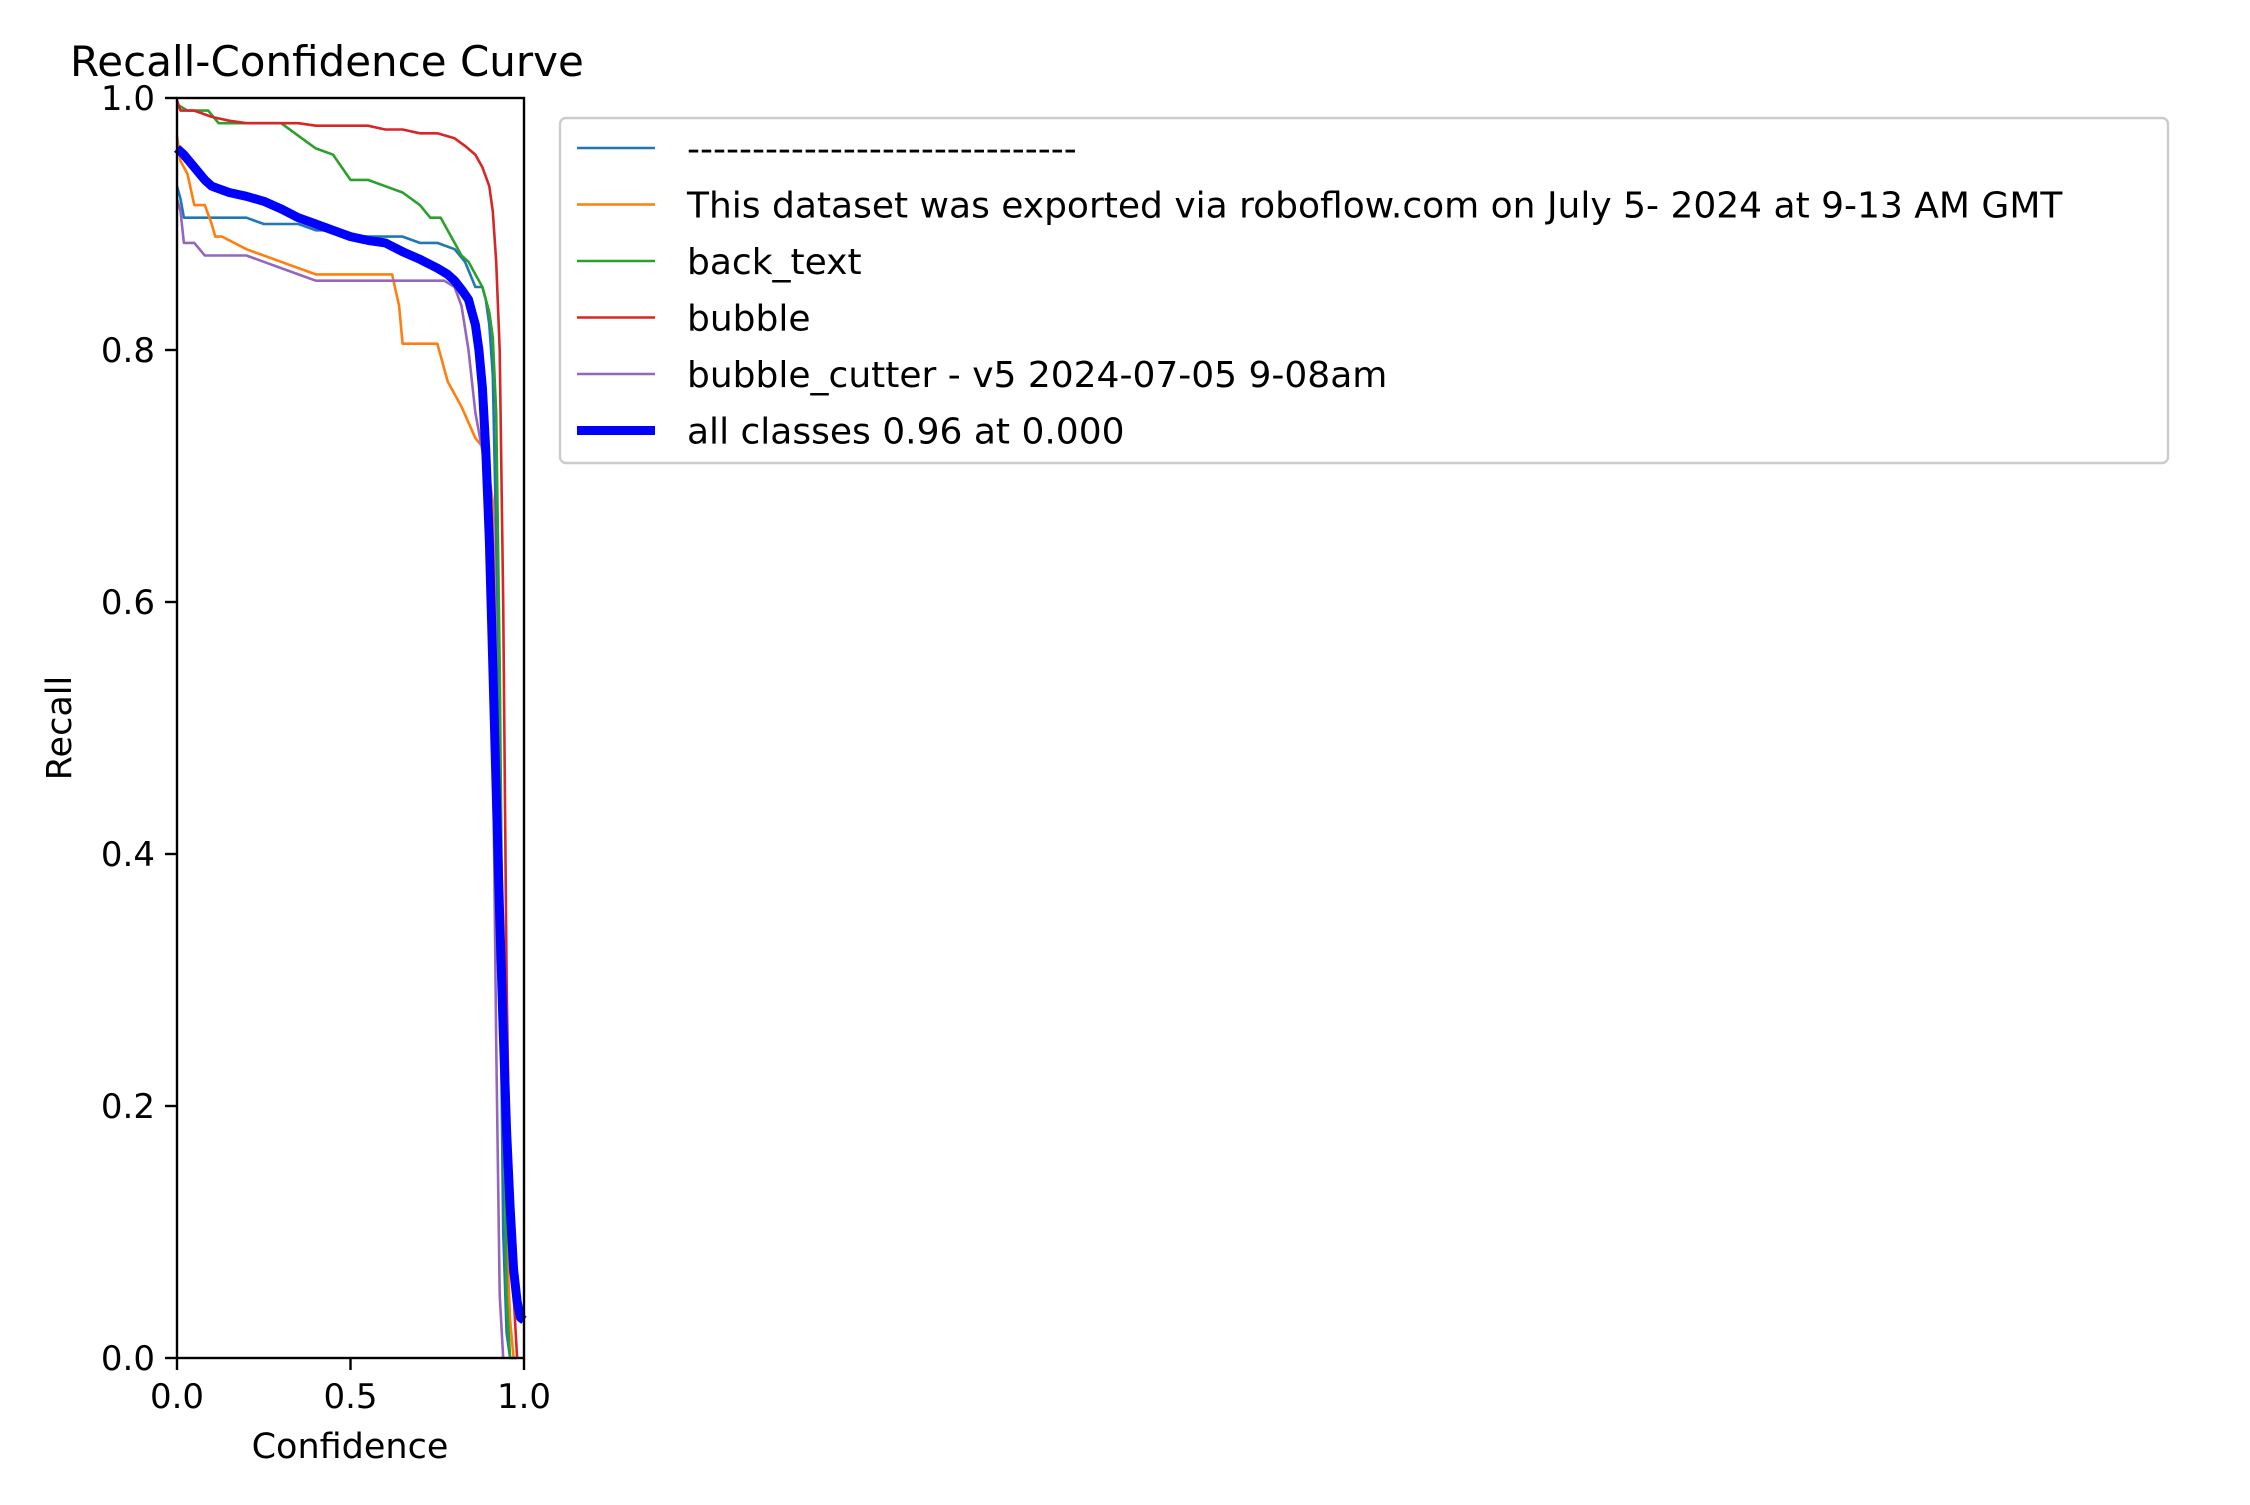 This screenshot has height=1505, width=2250. Describe the element at coordinates (749, 319) in the screenshot. I see `legend-label-3: bubble` at that location.